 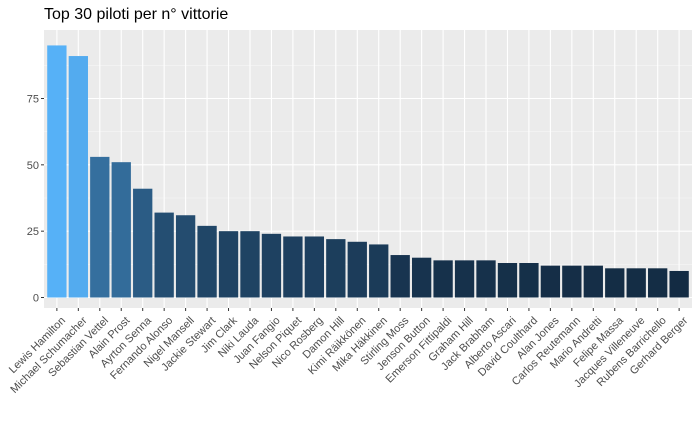 I want to click on y-tick-label: 25, so click(x=33, y=232).